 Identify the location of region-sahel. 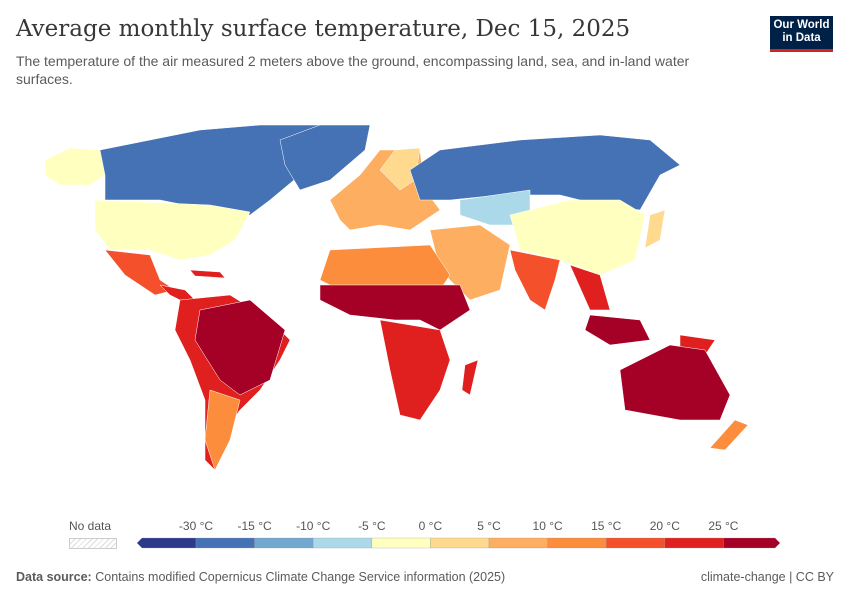
(395, 307).